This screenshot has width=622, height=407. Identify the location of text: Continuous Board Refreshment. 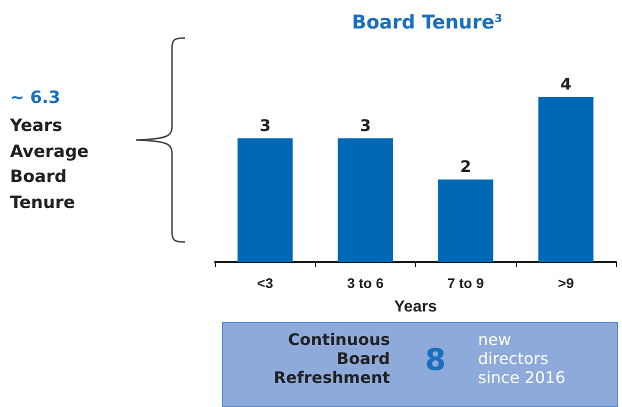
(332, 359).